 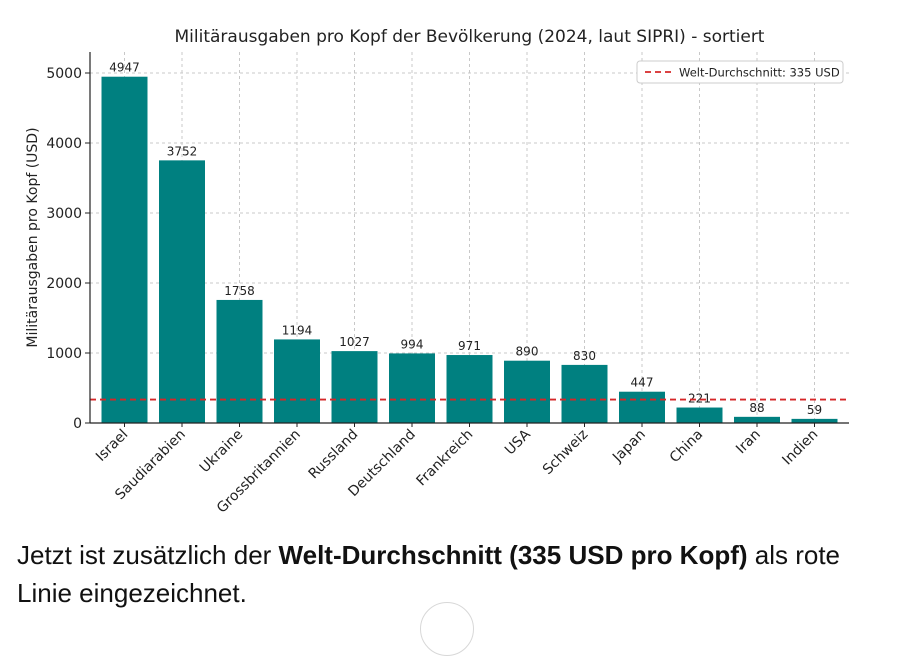 What do you see at coordinates (814, 410) in the screenshot?
I see `value-label-indien: 59` at bounding box center [814, 410].